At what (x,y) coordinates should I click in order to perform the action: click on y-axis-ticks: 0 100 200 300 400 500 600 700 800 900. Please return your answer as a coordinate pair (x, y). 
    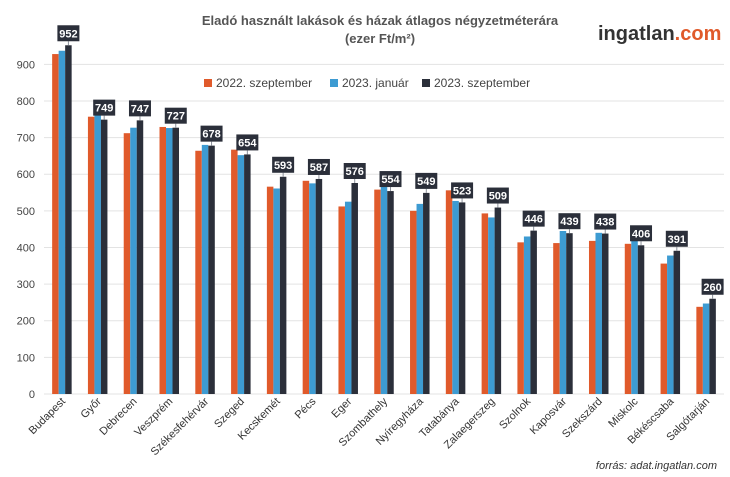
    Looking at the image, I should click on (26, 230).